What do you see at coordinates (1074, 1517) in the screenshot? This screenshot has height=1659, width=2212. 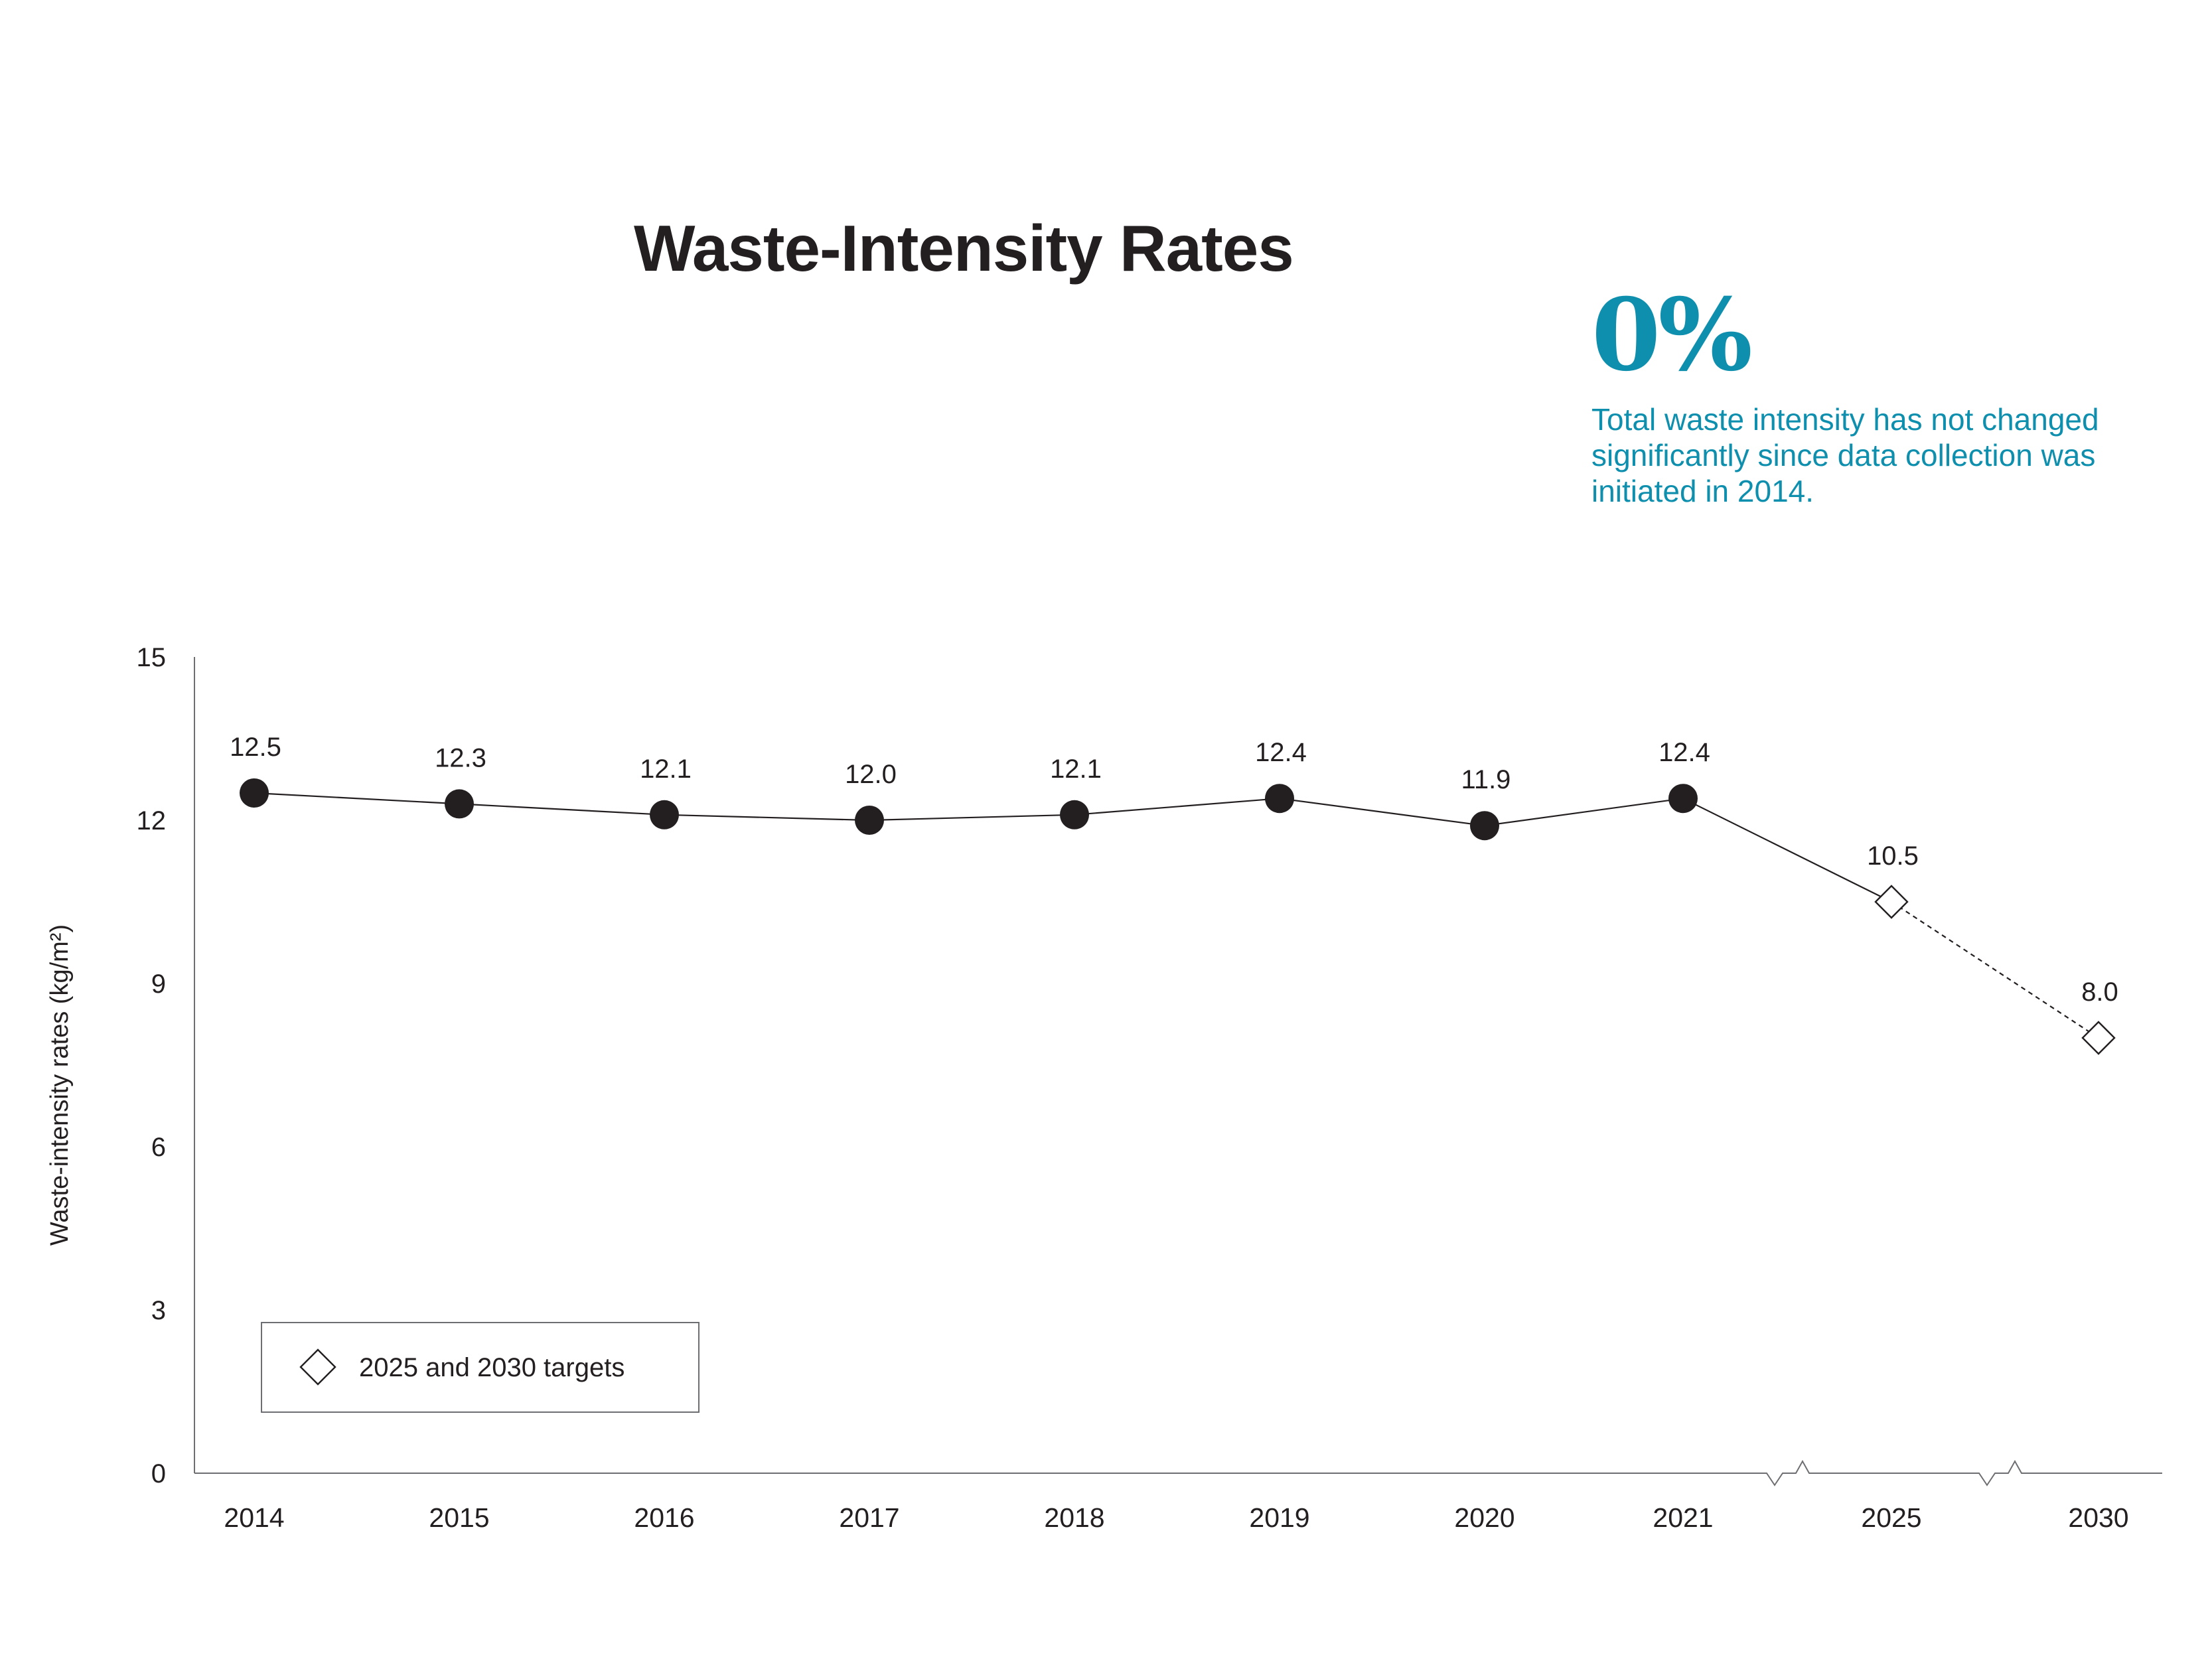 I see `x-tick-label: 2018` at bounding box center [1074, 1517].